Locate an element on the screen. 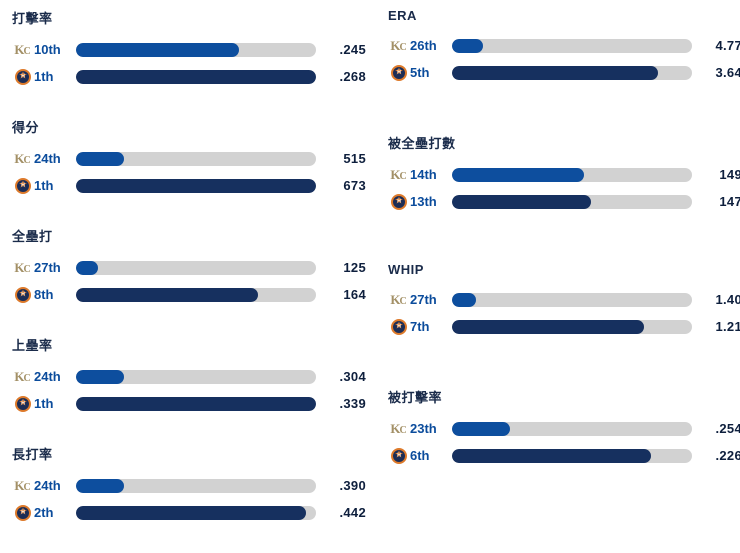 The height and width of the screenshot is (553, 740). stat-row-kc: K C 24th .304 is located at coordinates (191, 376).